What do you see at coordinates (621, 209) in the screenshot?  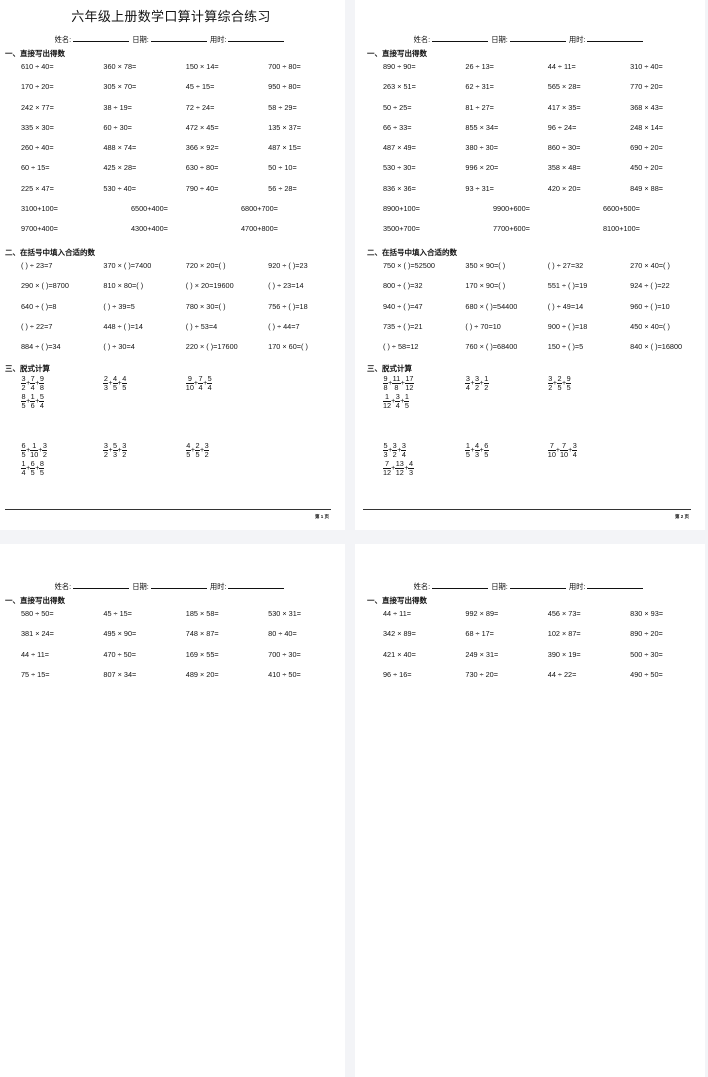 I see `problem: 6600+500=` at bounding box center [621, 209].